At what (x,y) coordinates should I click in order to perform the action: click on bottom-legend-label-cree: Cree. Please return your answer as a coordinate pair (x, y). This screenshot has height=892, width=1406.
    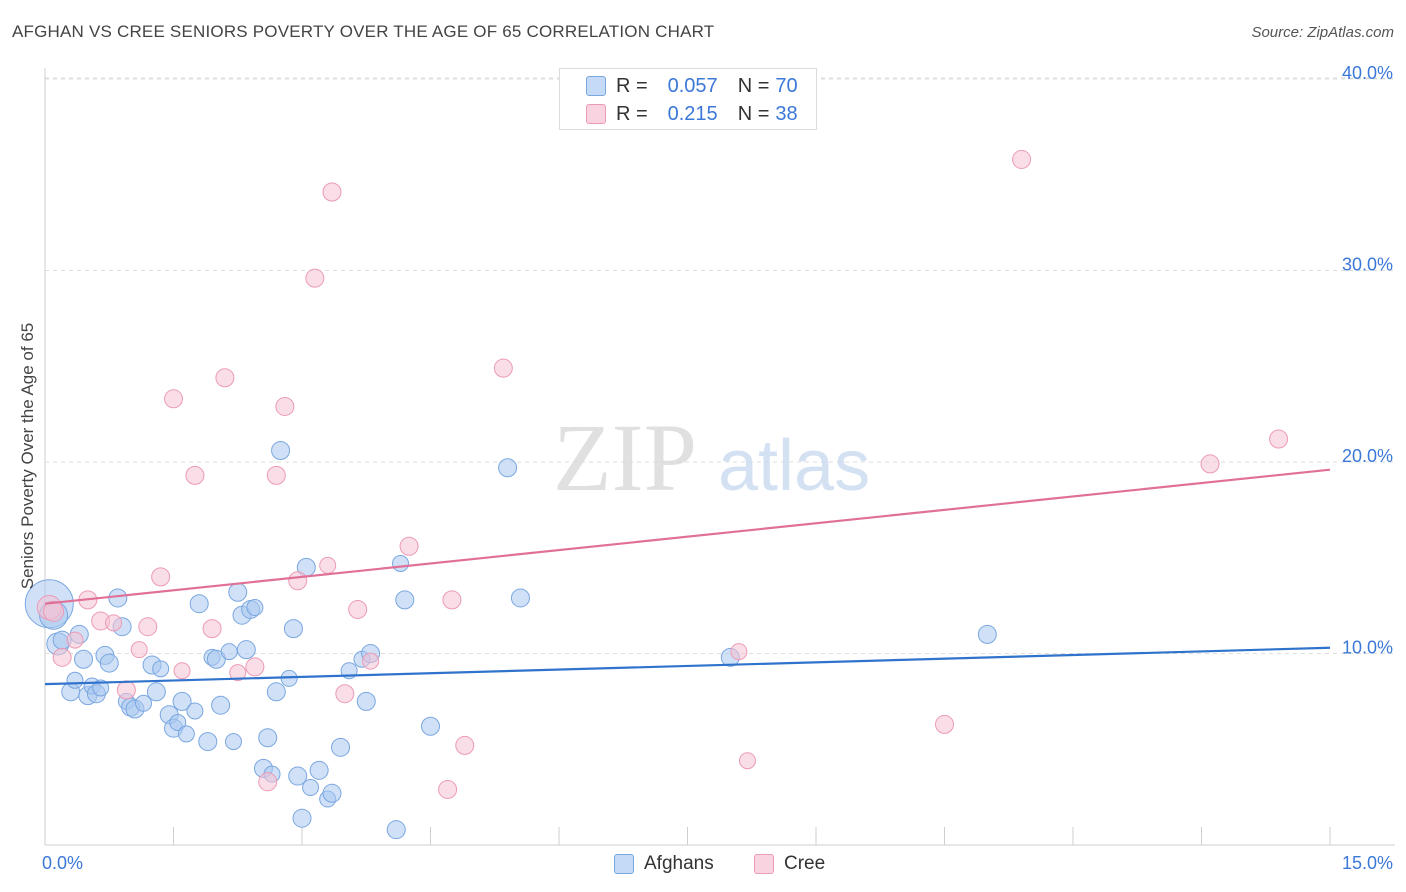
    Looking at the image, I should click on (805, 863).